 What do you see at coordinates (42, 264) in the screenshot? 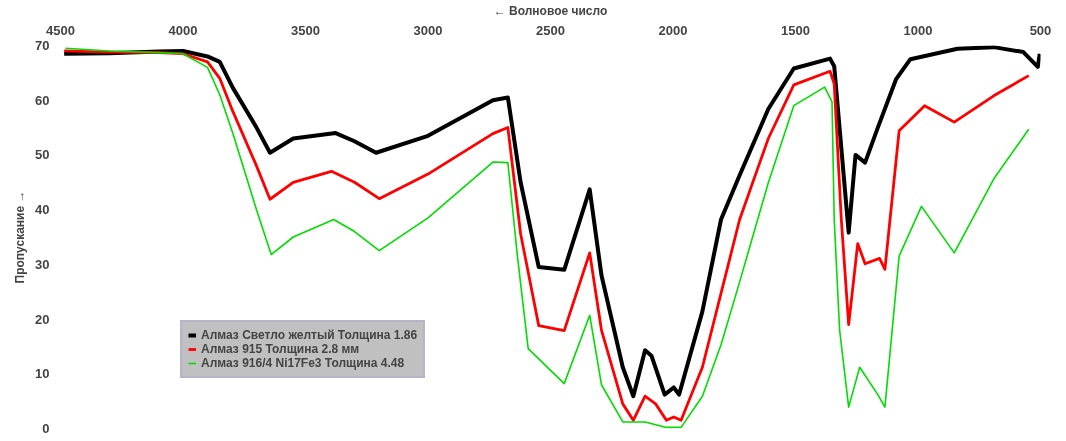
I see `y-tick-label: 30` at bounding box center [42, 264].